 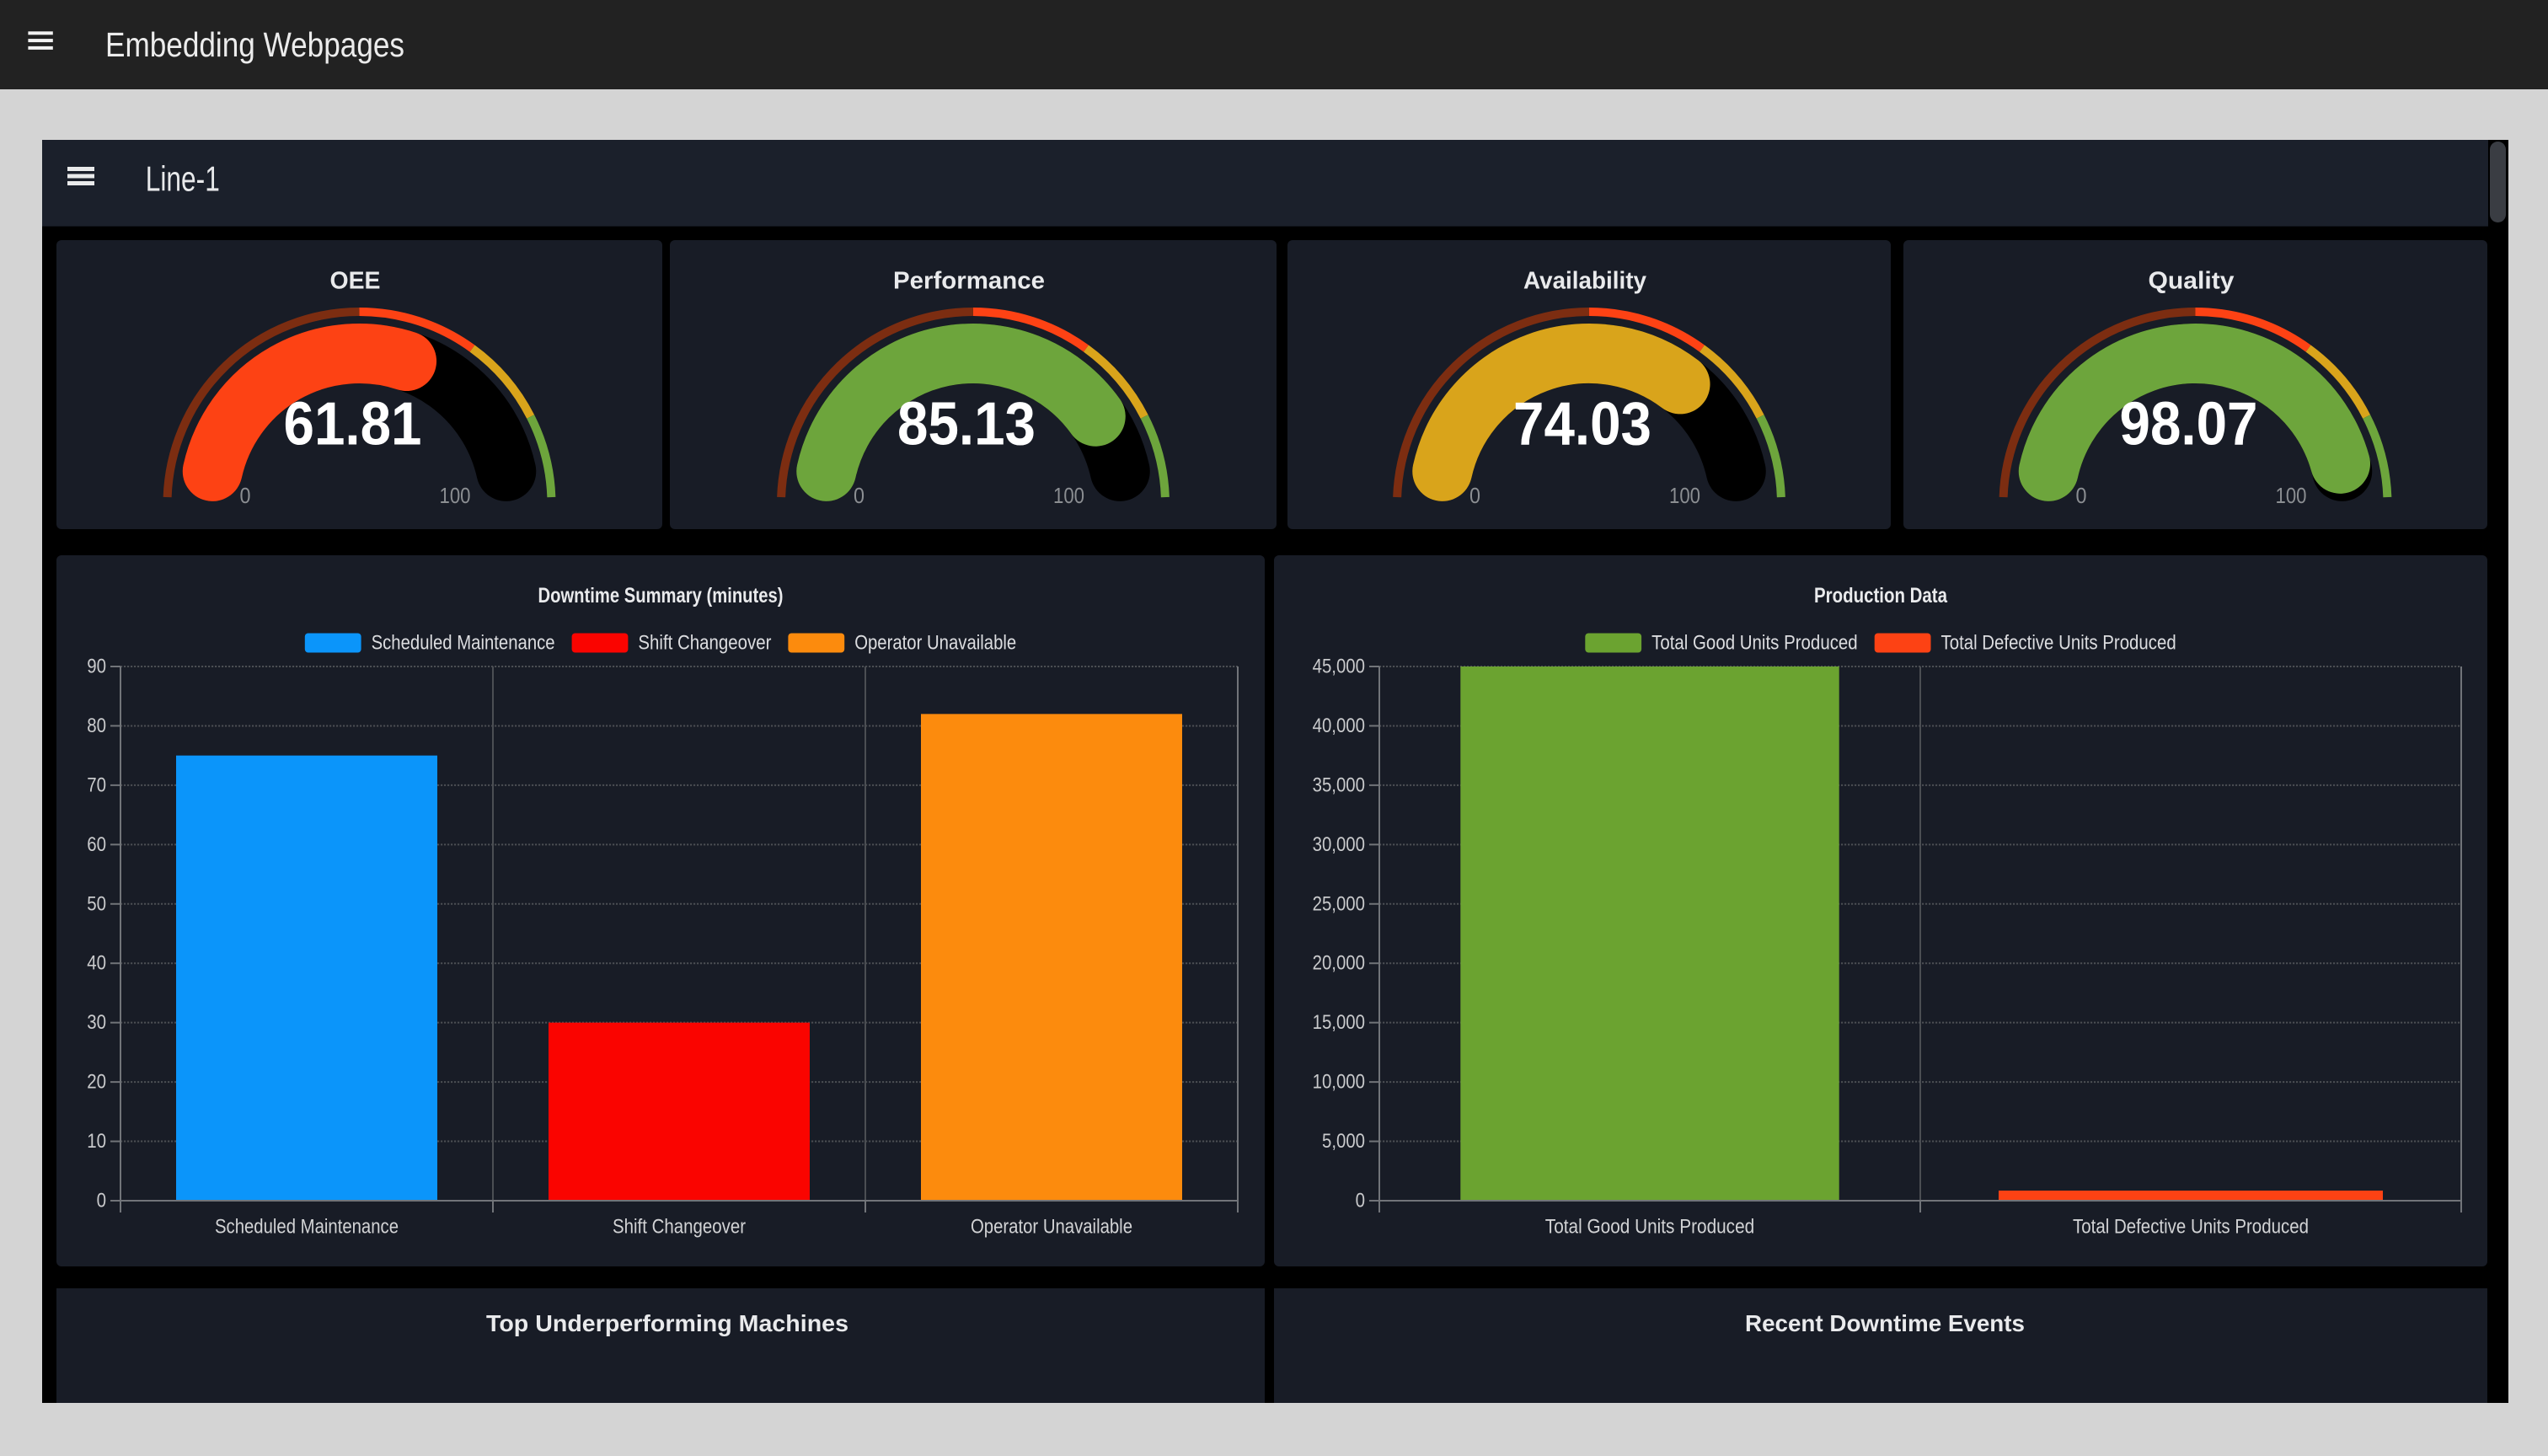 I want to click on svg-text: 85.13, so click(x=966, y=424).